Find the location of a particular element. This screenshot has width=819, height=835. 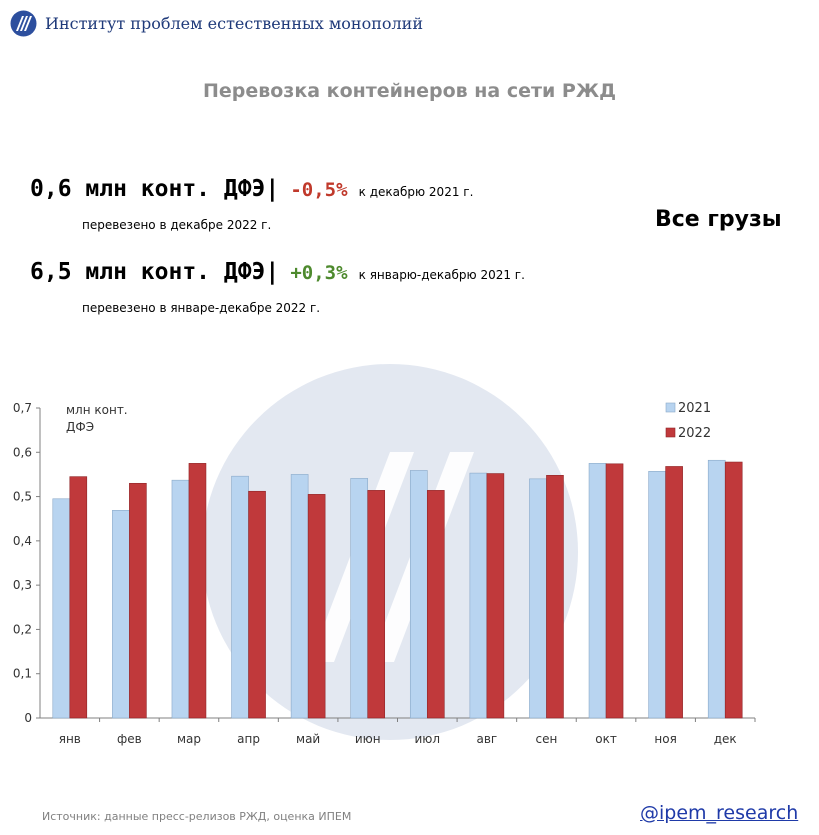

legend-swatch-2021 is located at coordinates (670, 407).